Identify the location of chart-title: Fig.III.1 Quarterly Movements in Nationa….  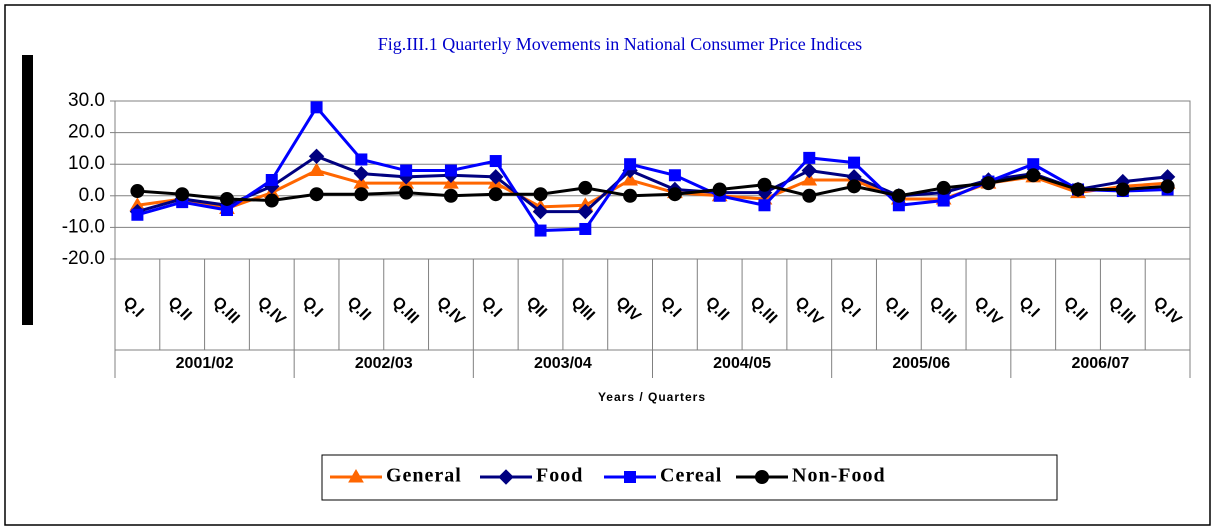
(620, 44).